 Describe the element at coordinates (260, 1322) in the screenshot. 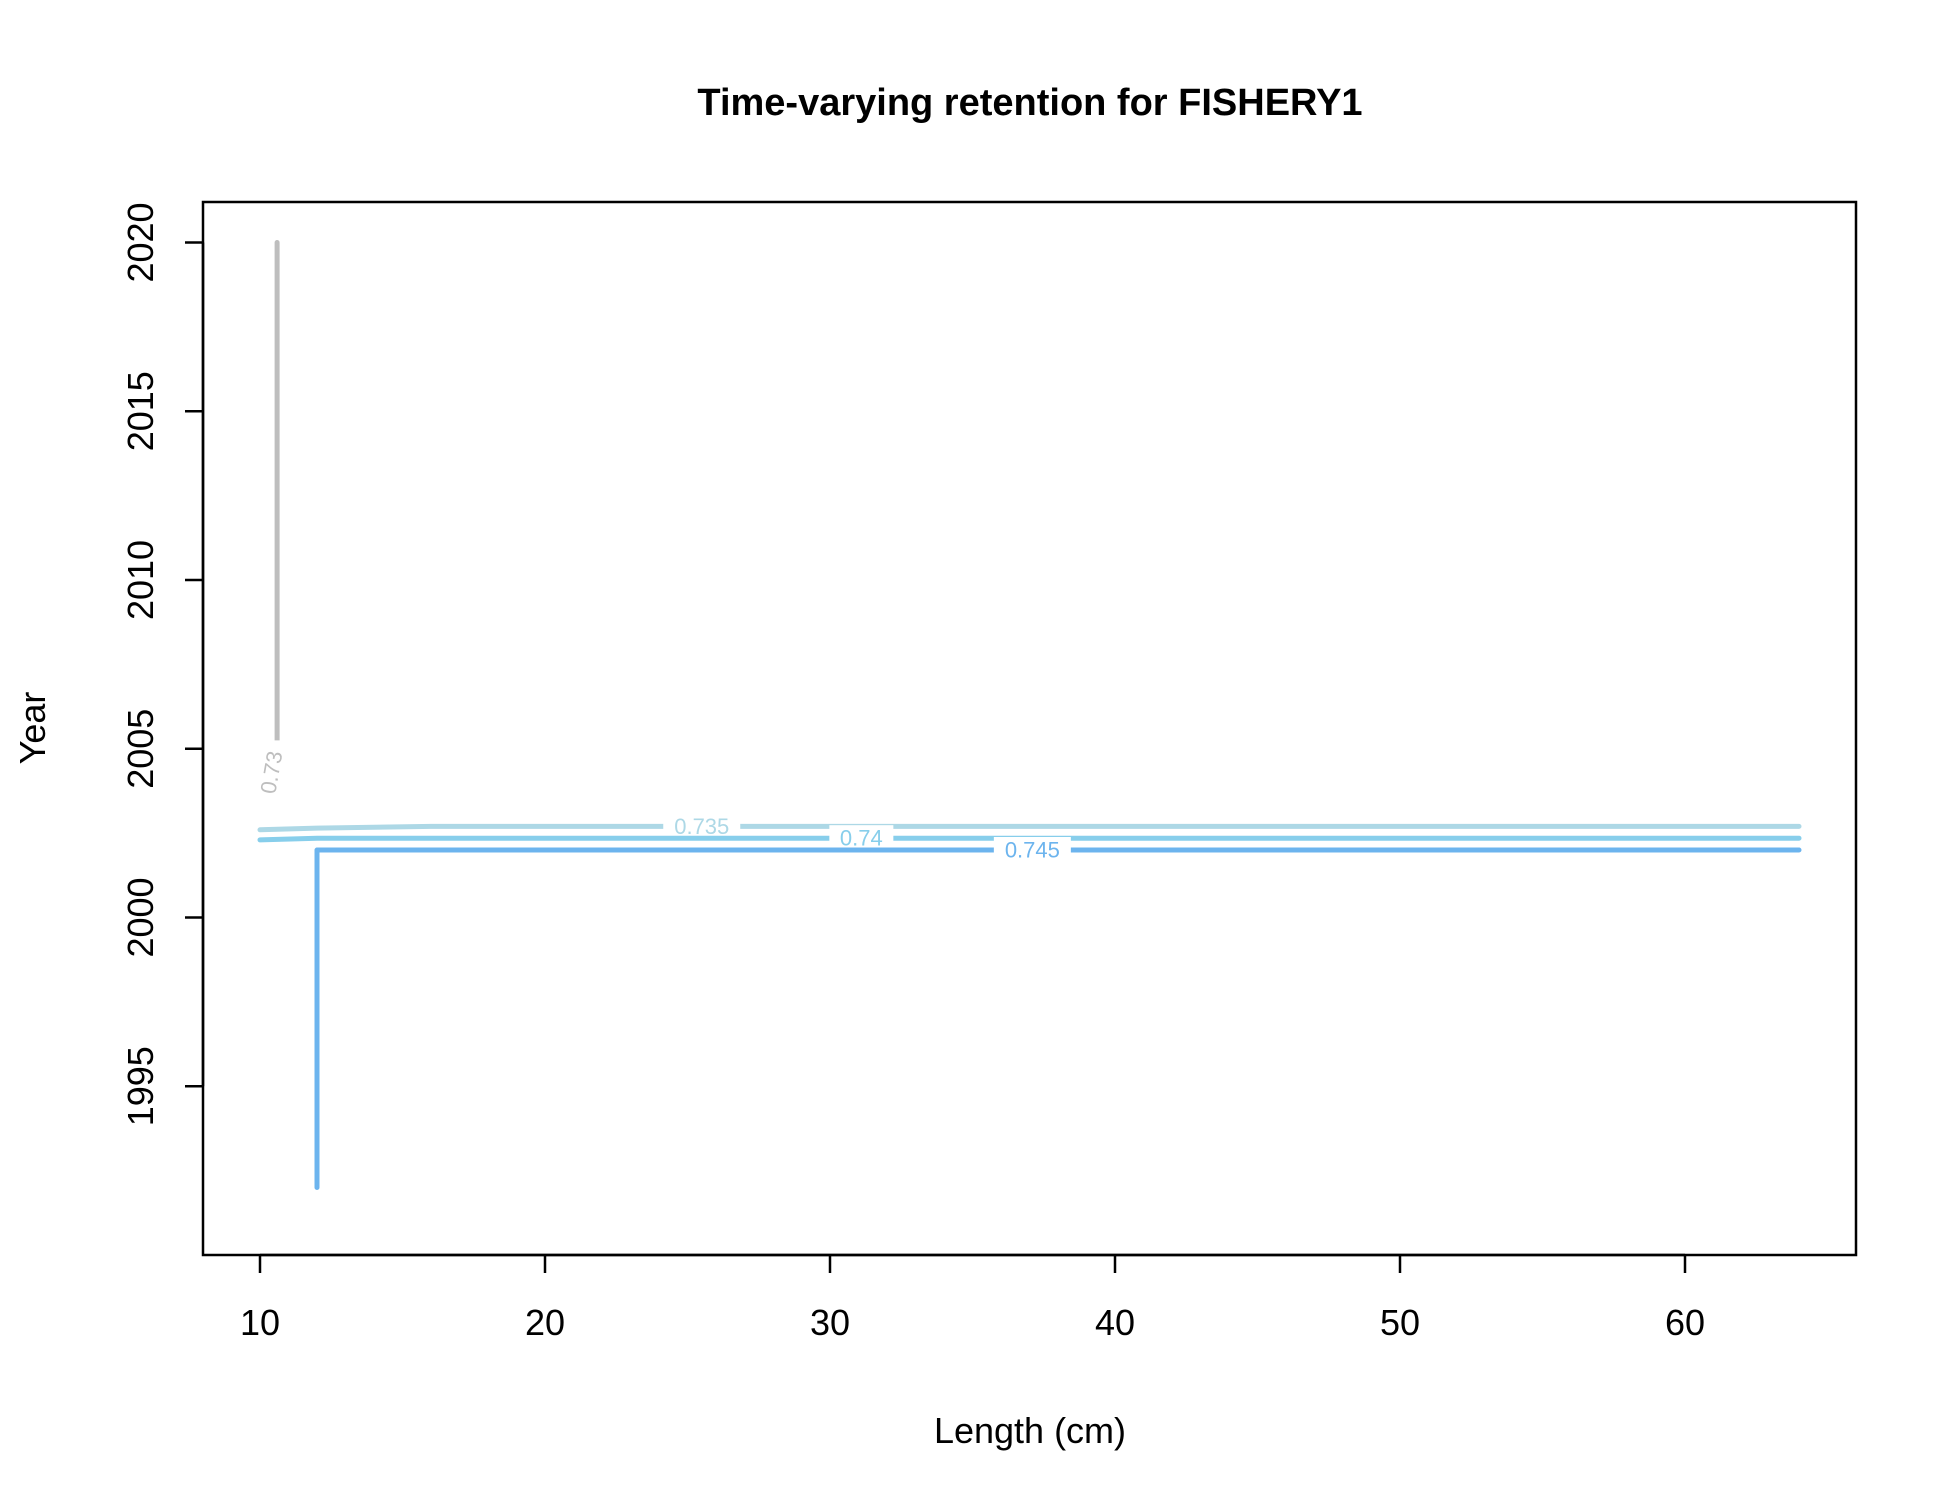

I see `x-tick-label: 10` at that location.